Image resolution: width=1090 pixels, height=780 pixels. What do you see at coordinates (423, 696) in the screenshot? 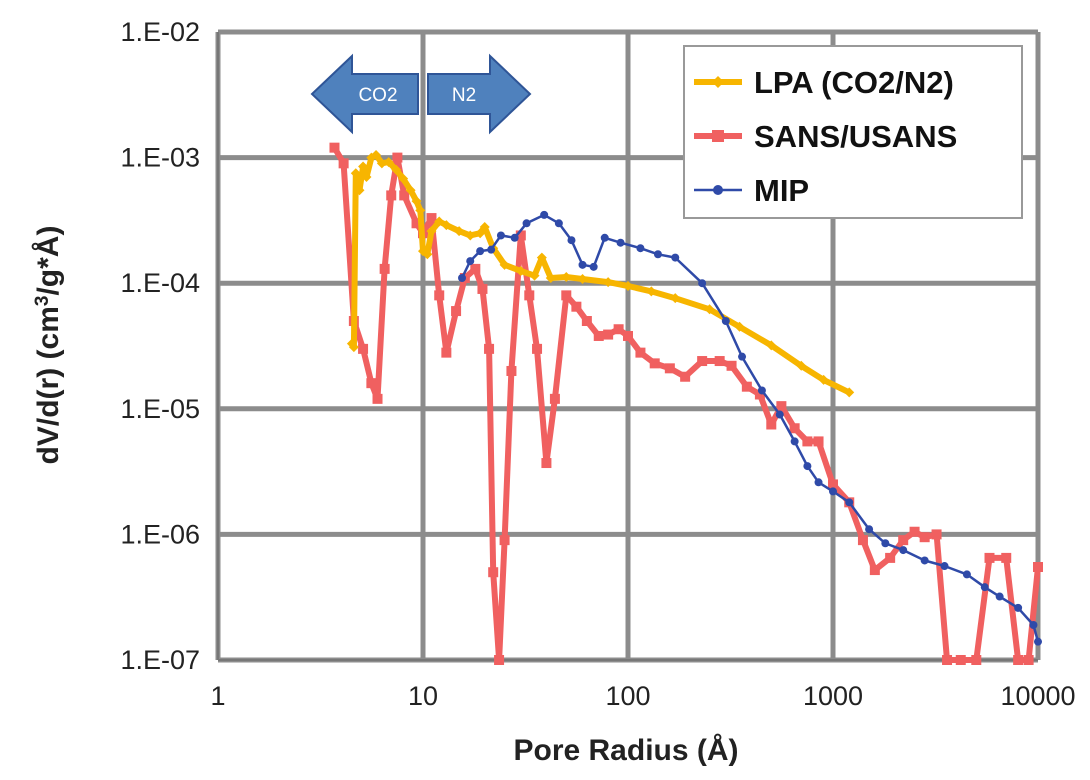
I see `x-tick-label-1: 10` at bounding box center [423, 696].